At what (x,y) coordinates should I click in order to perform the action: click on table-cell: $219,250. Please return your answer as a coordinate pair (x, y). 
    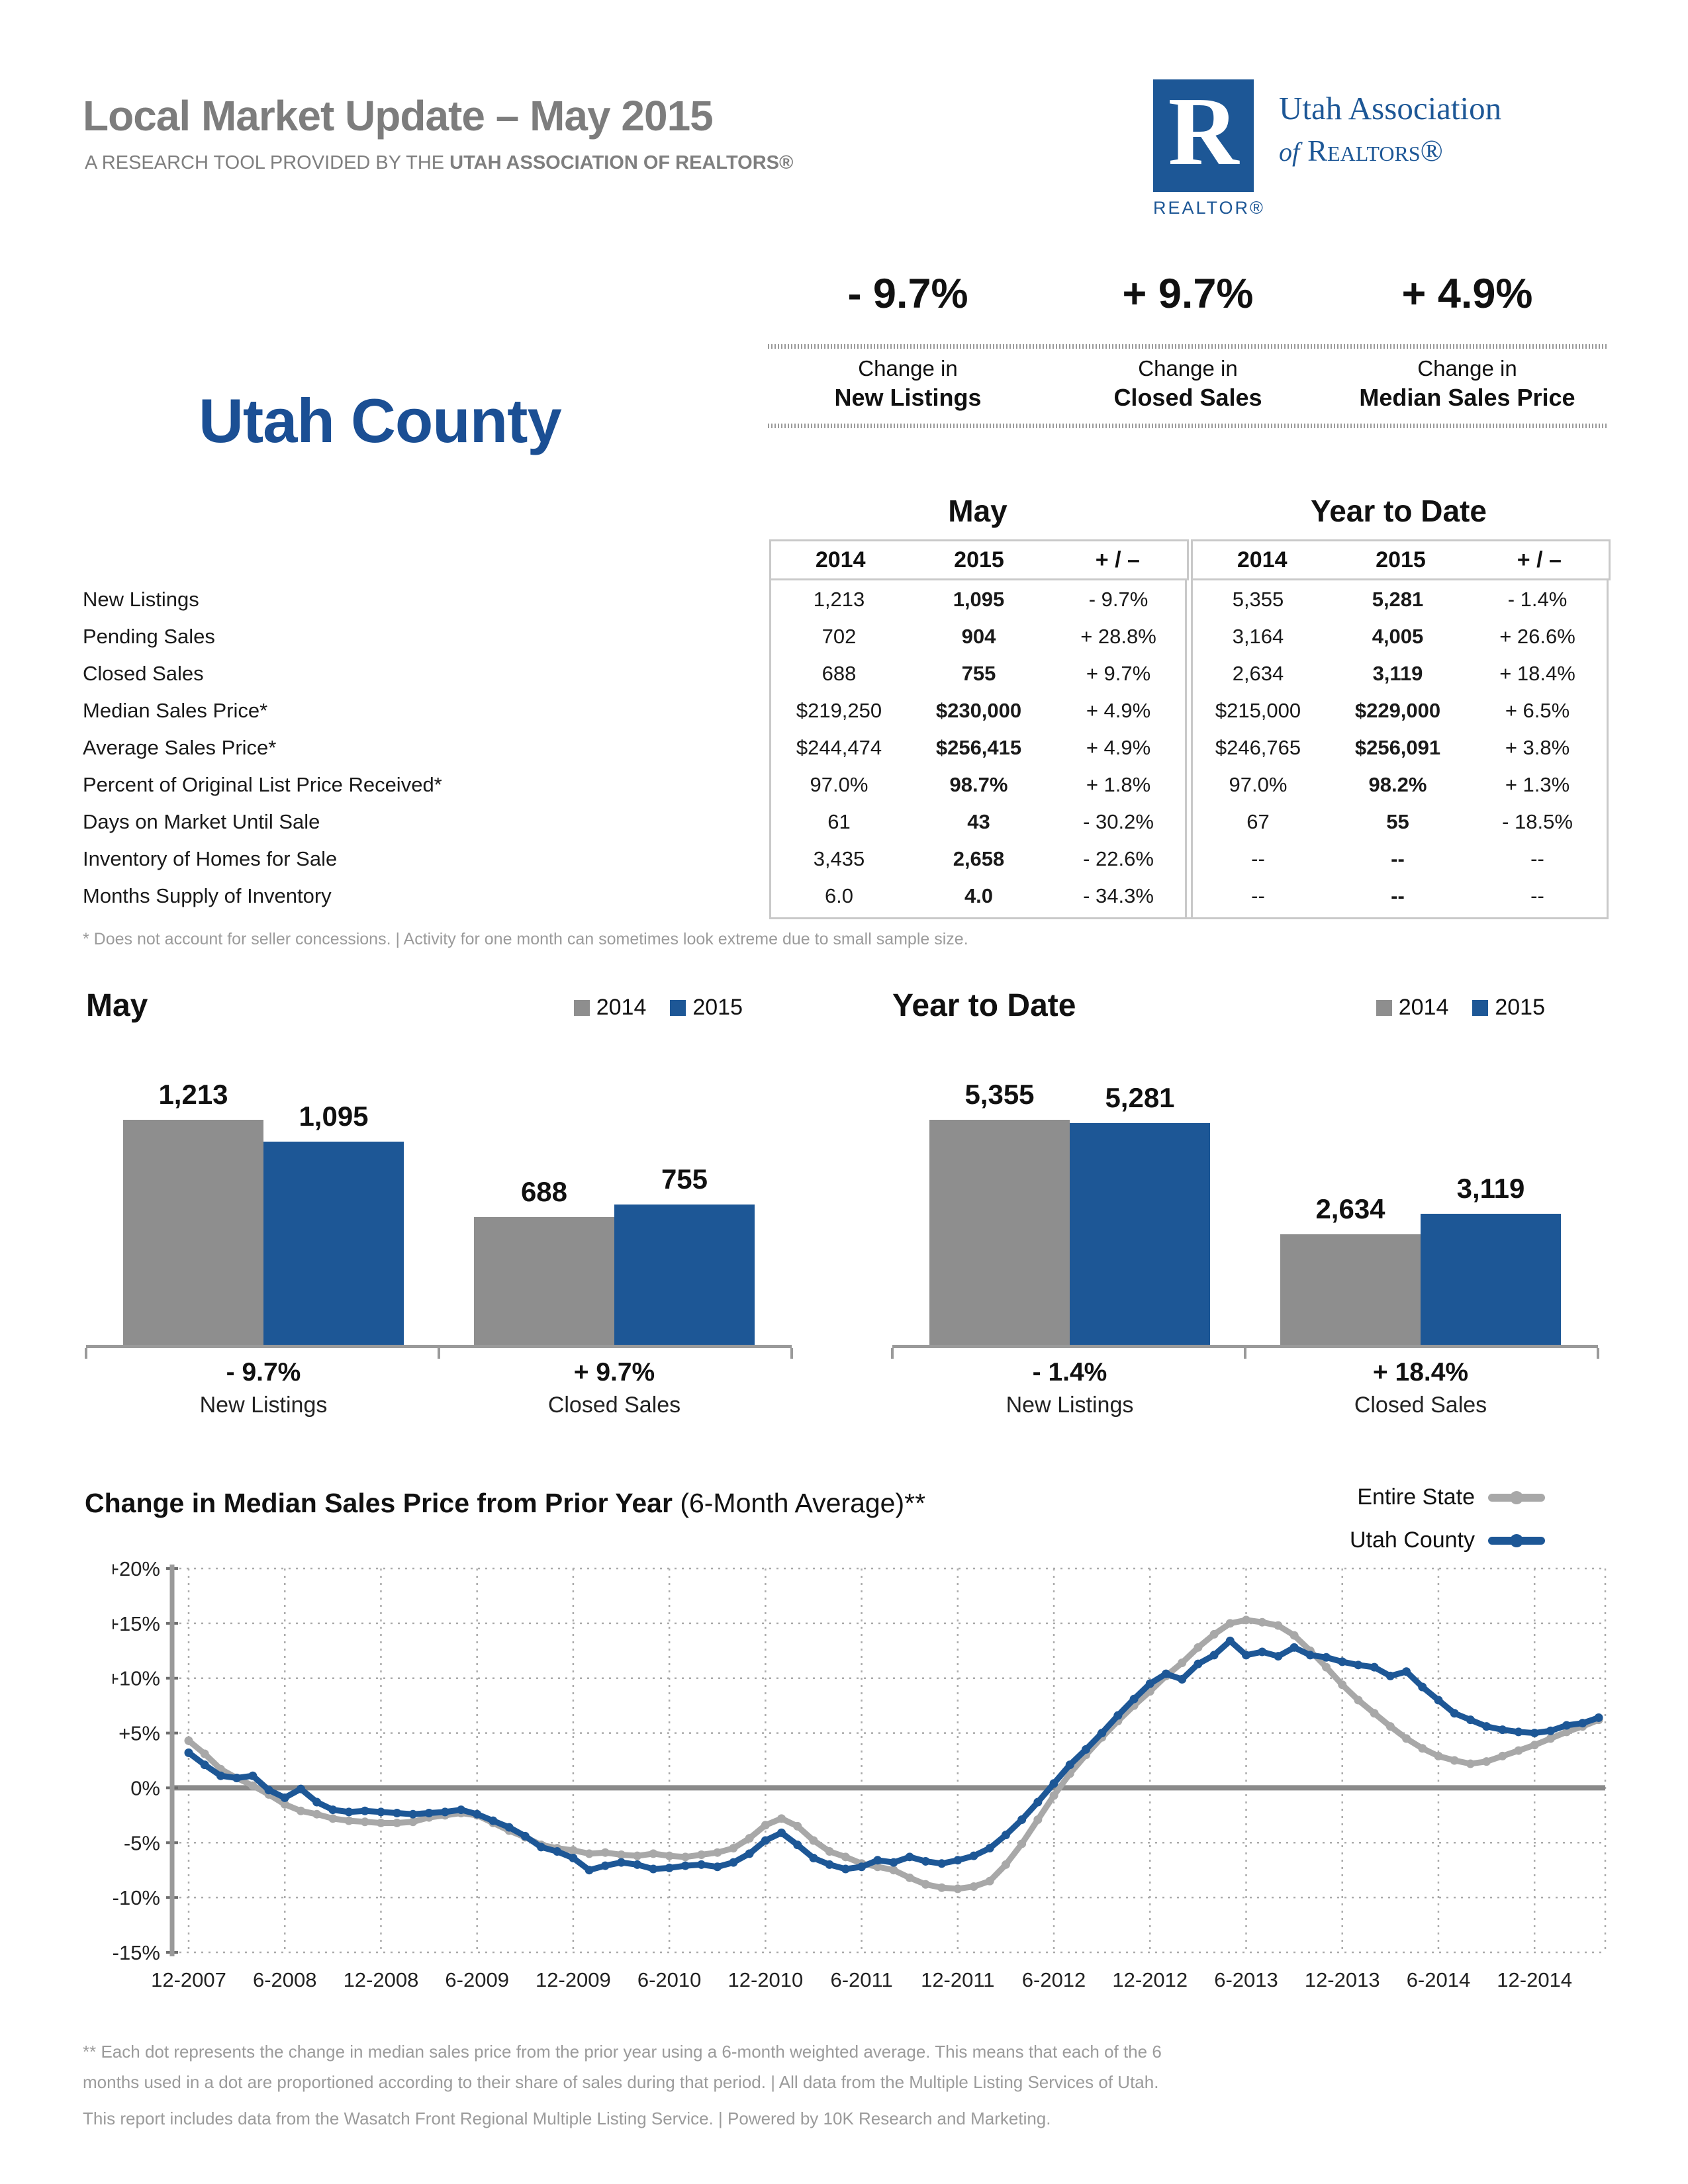
    Looking at the image, I should click on (839, 711).